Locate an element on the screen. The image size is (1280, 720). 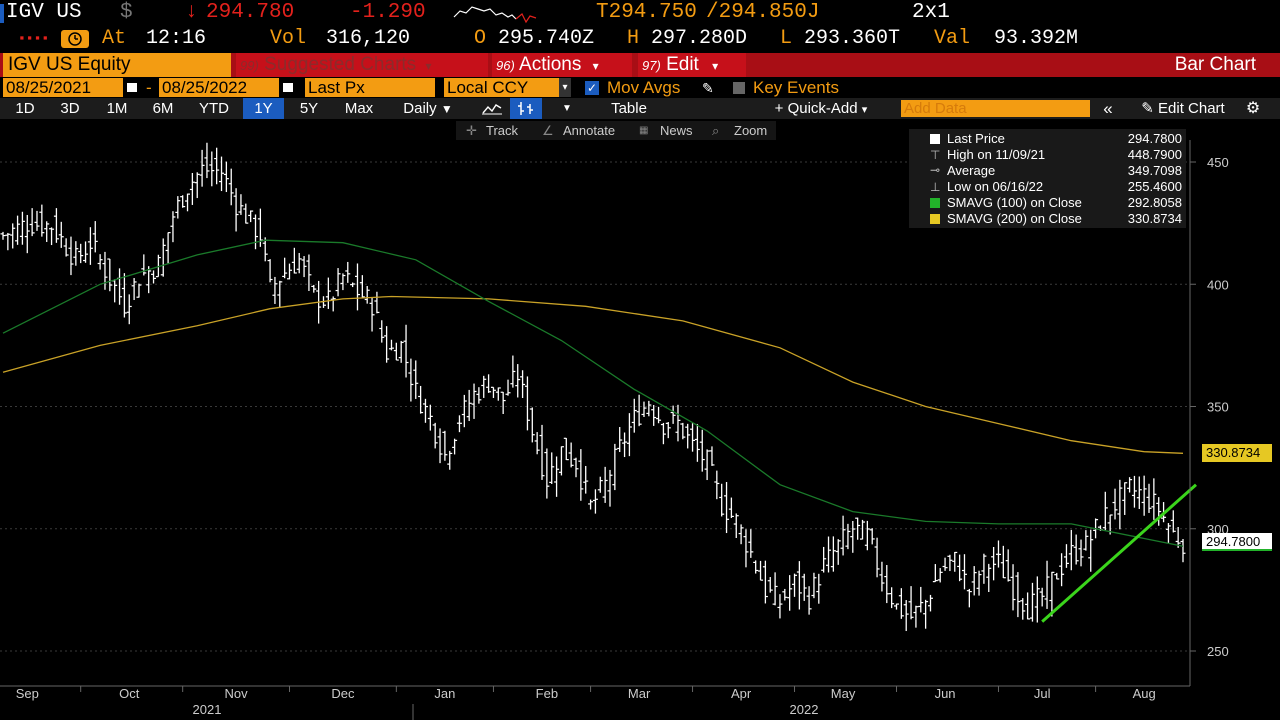
legend-label: SMAVG (200) on Close is located at coordinates (1014, 218).